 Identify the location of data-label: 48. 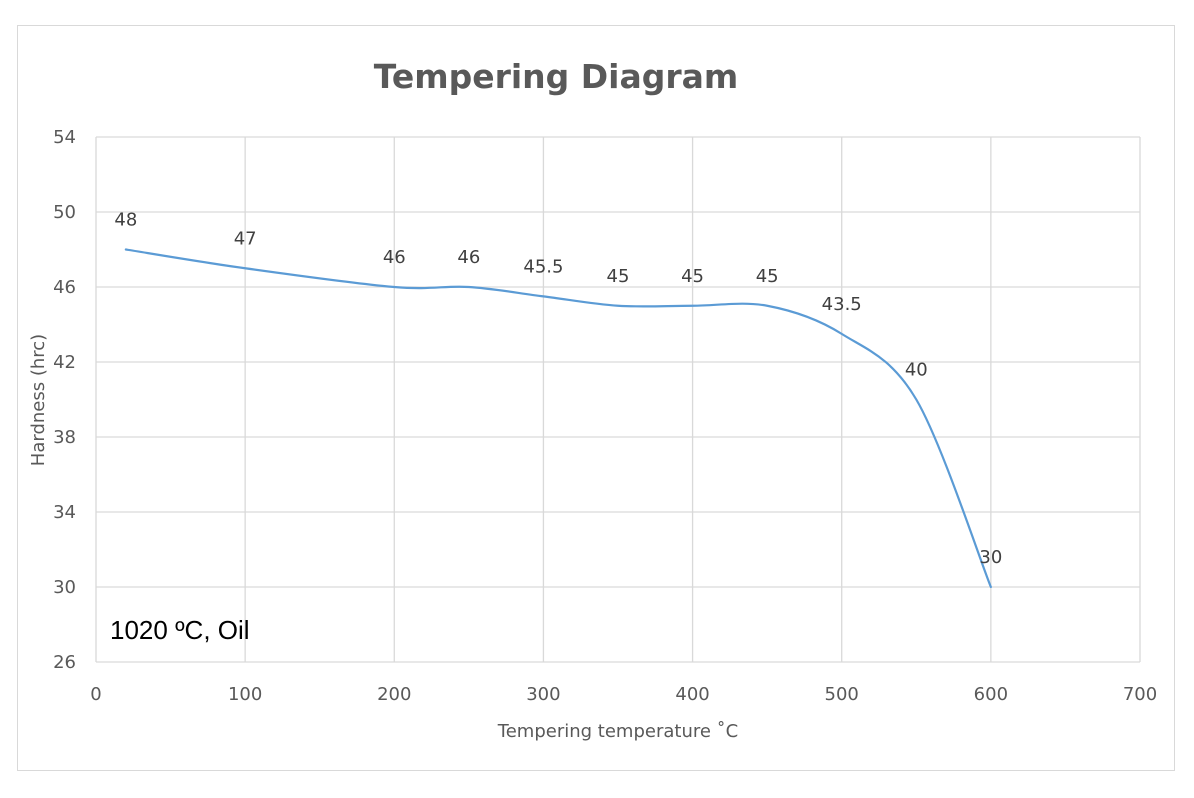
(125, 220).